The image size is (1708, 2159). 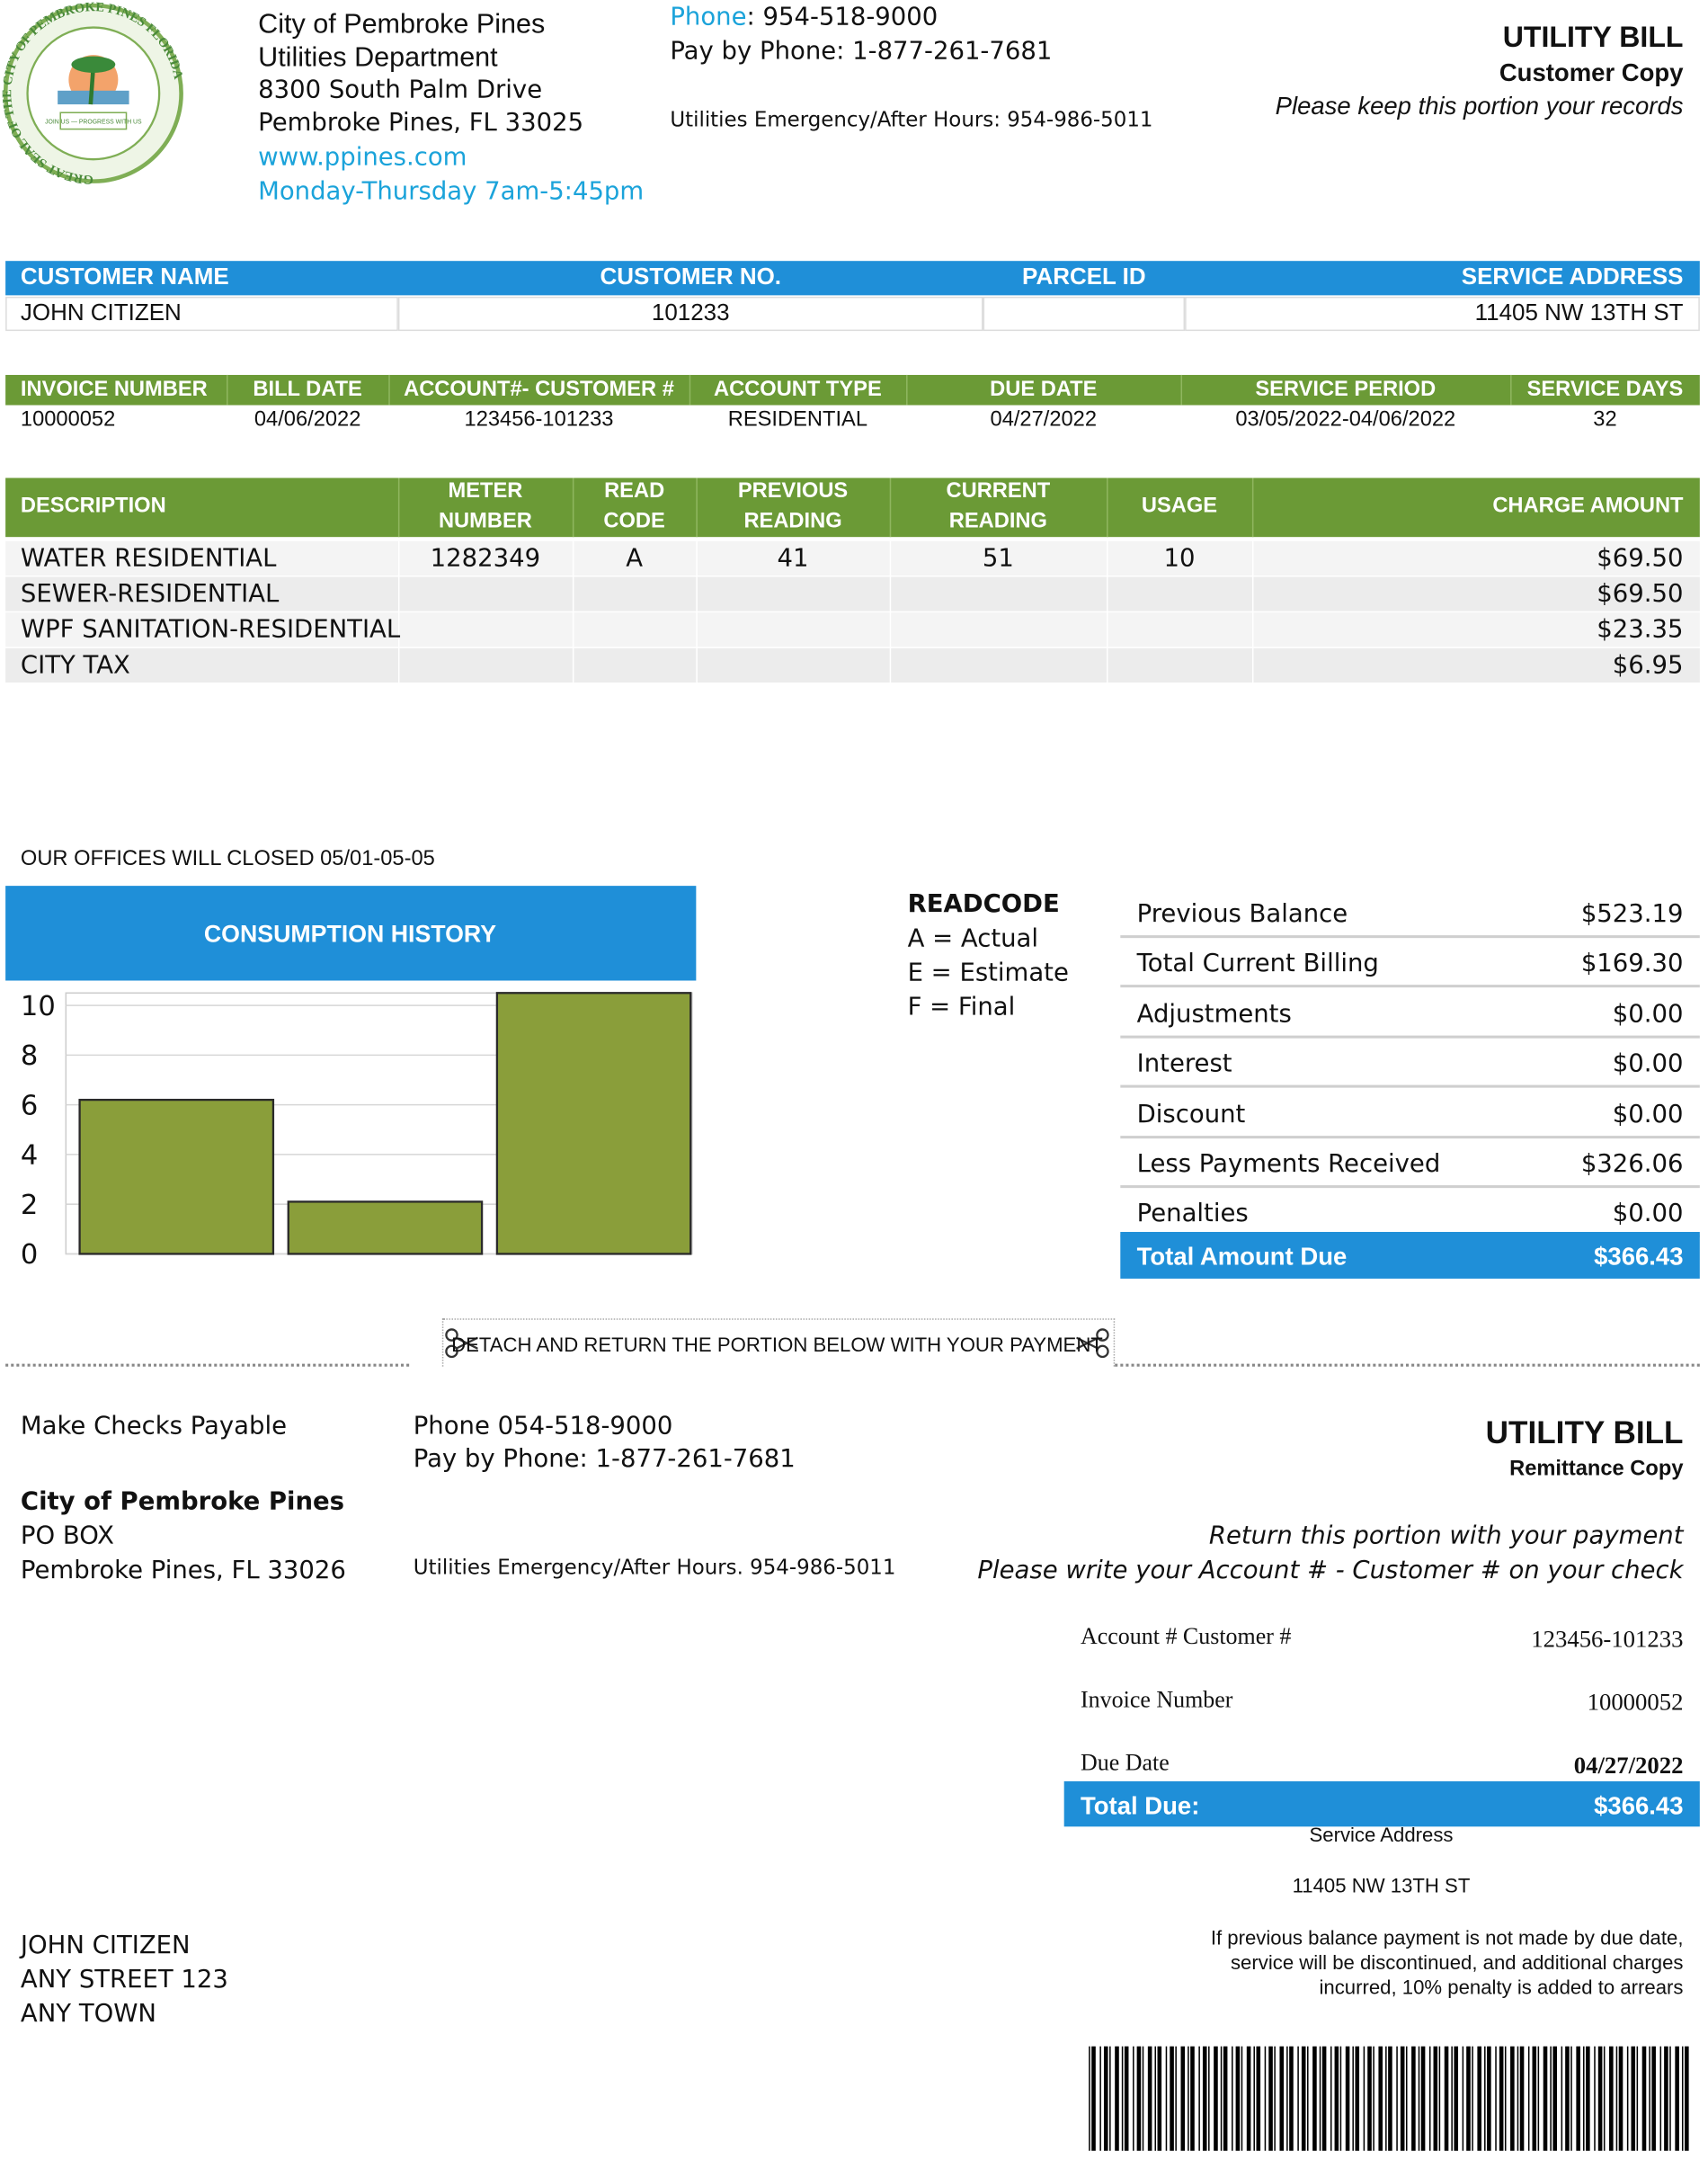 What do you see at coordinates (852, 278) in the screenshot?
I see `customer-header-bar` at bounding box center [852, 278].